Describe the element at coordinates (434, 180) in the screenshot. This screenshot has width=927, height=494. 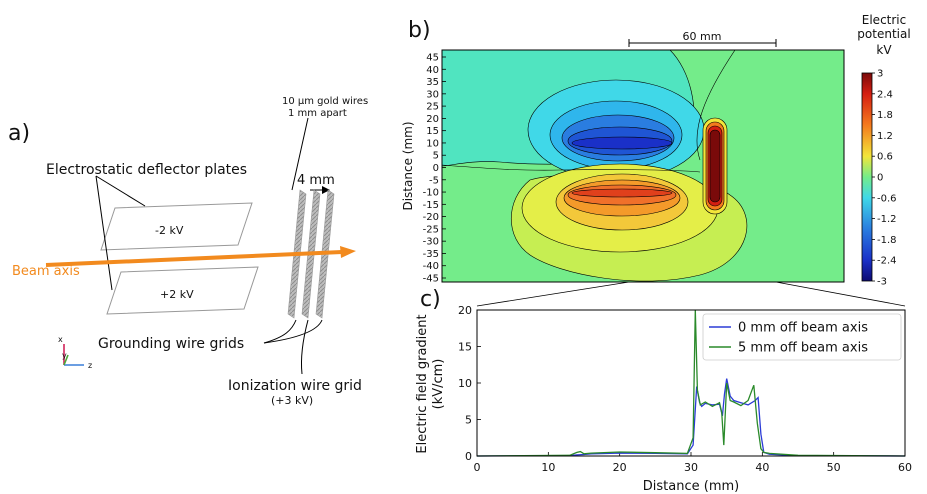
I see `map-y-tick-label: -5` at that location.